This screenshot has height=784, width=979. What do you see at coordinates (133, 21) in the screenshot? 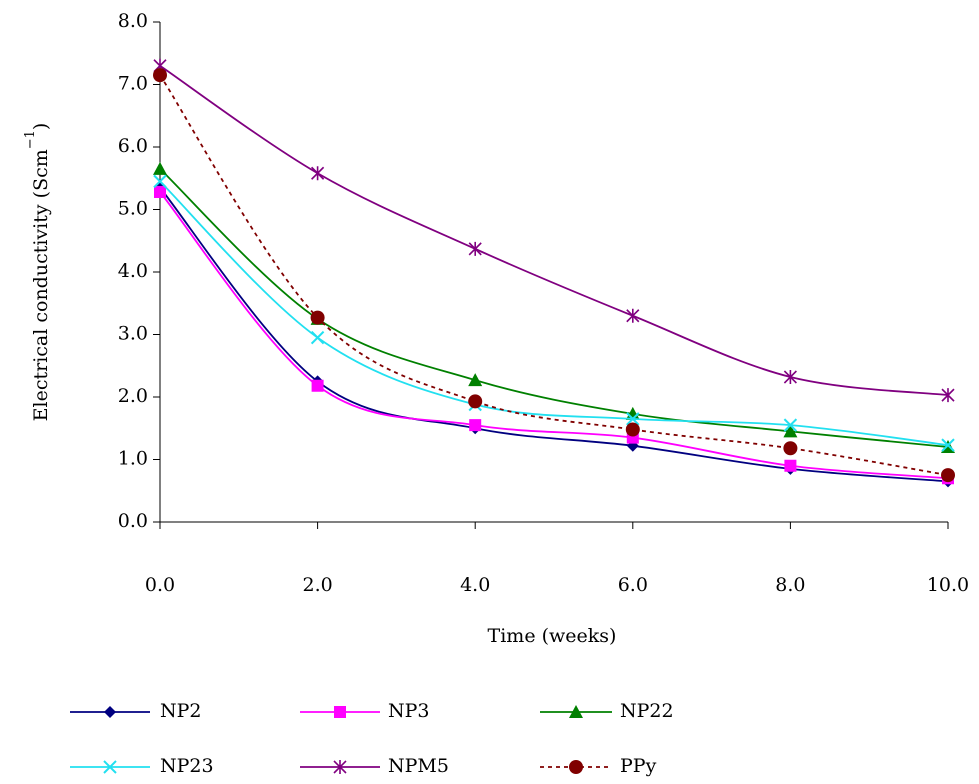
I see `y-tick-label: 8.0` at bounding box center [133, 21].